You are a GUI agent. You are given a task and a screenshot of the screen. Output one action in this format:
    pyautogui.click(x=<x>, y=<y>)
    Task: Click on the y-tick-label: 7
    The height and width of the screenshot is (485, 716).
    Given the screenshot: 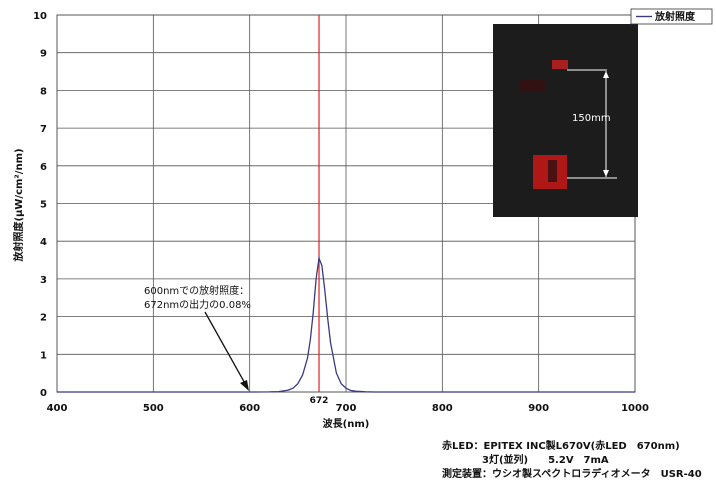 What is the action you would take?
    pyautogui.click(x=43, y=129)
    